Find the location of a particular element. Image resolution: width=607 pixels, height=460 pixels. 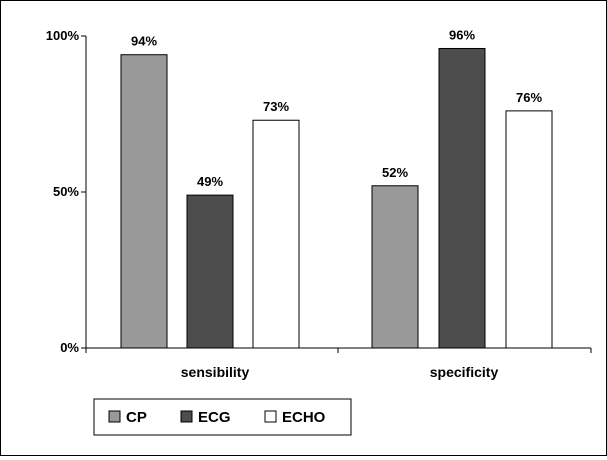

data-label: 52% is located at coordinates (395, 172).